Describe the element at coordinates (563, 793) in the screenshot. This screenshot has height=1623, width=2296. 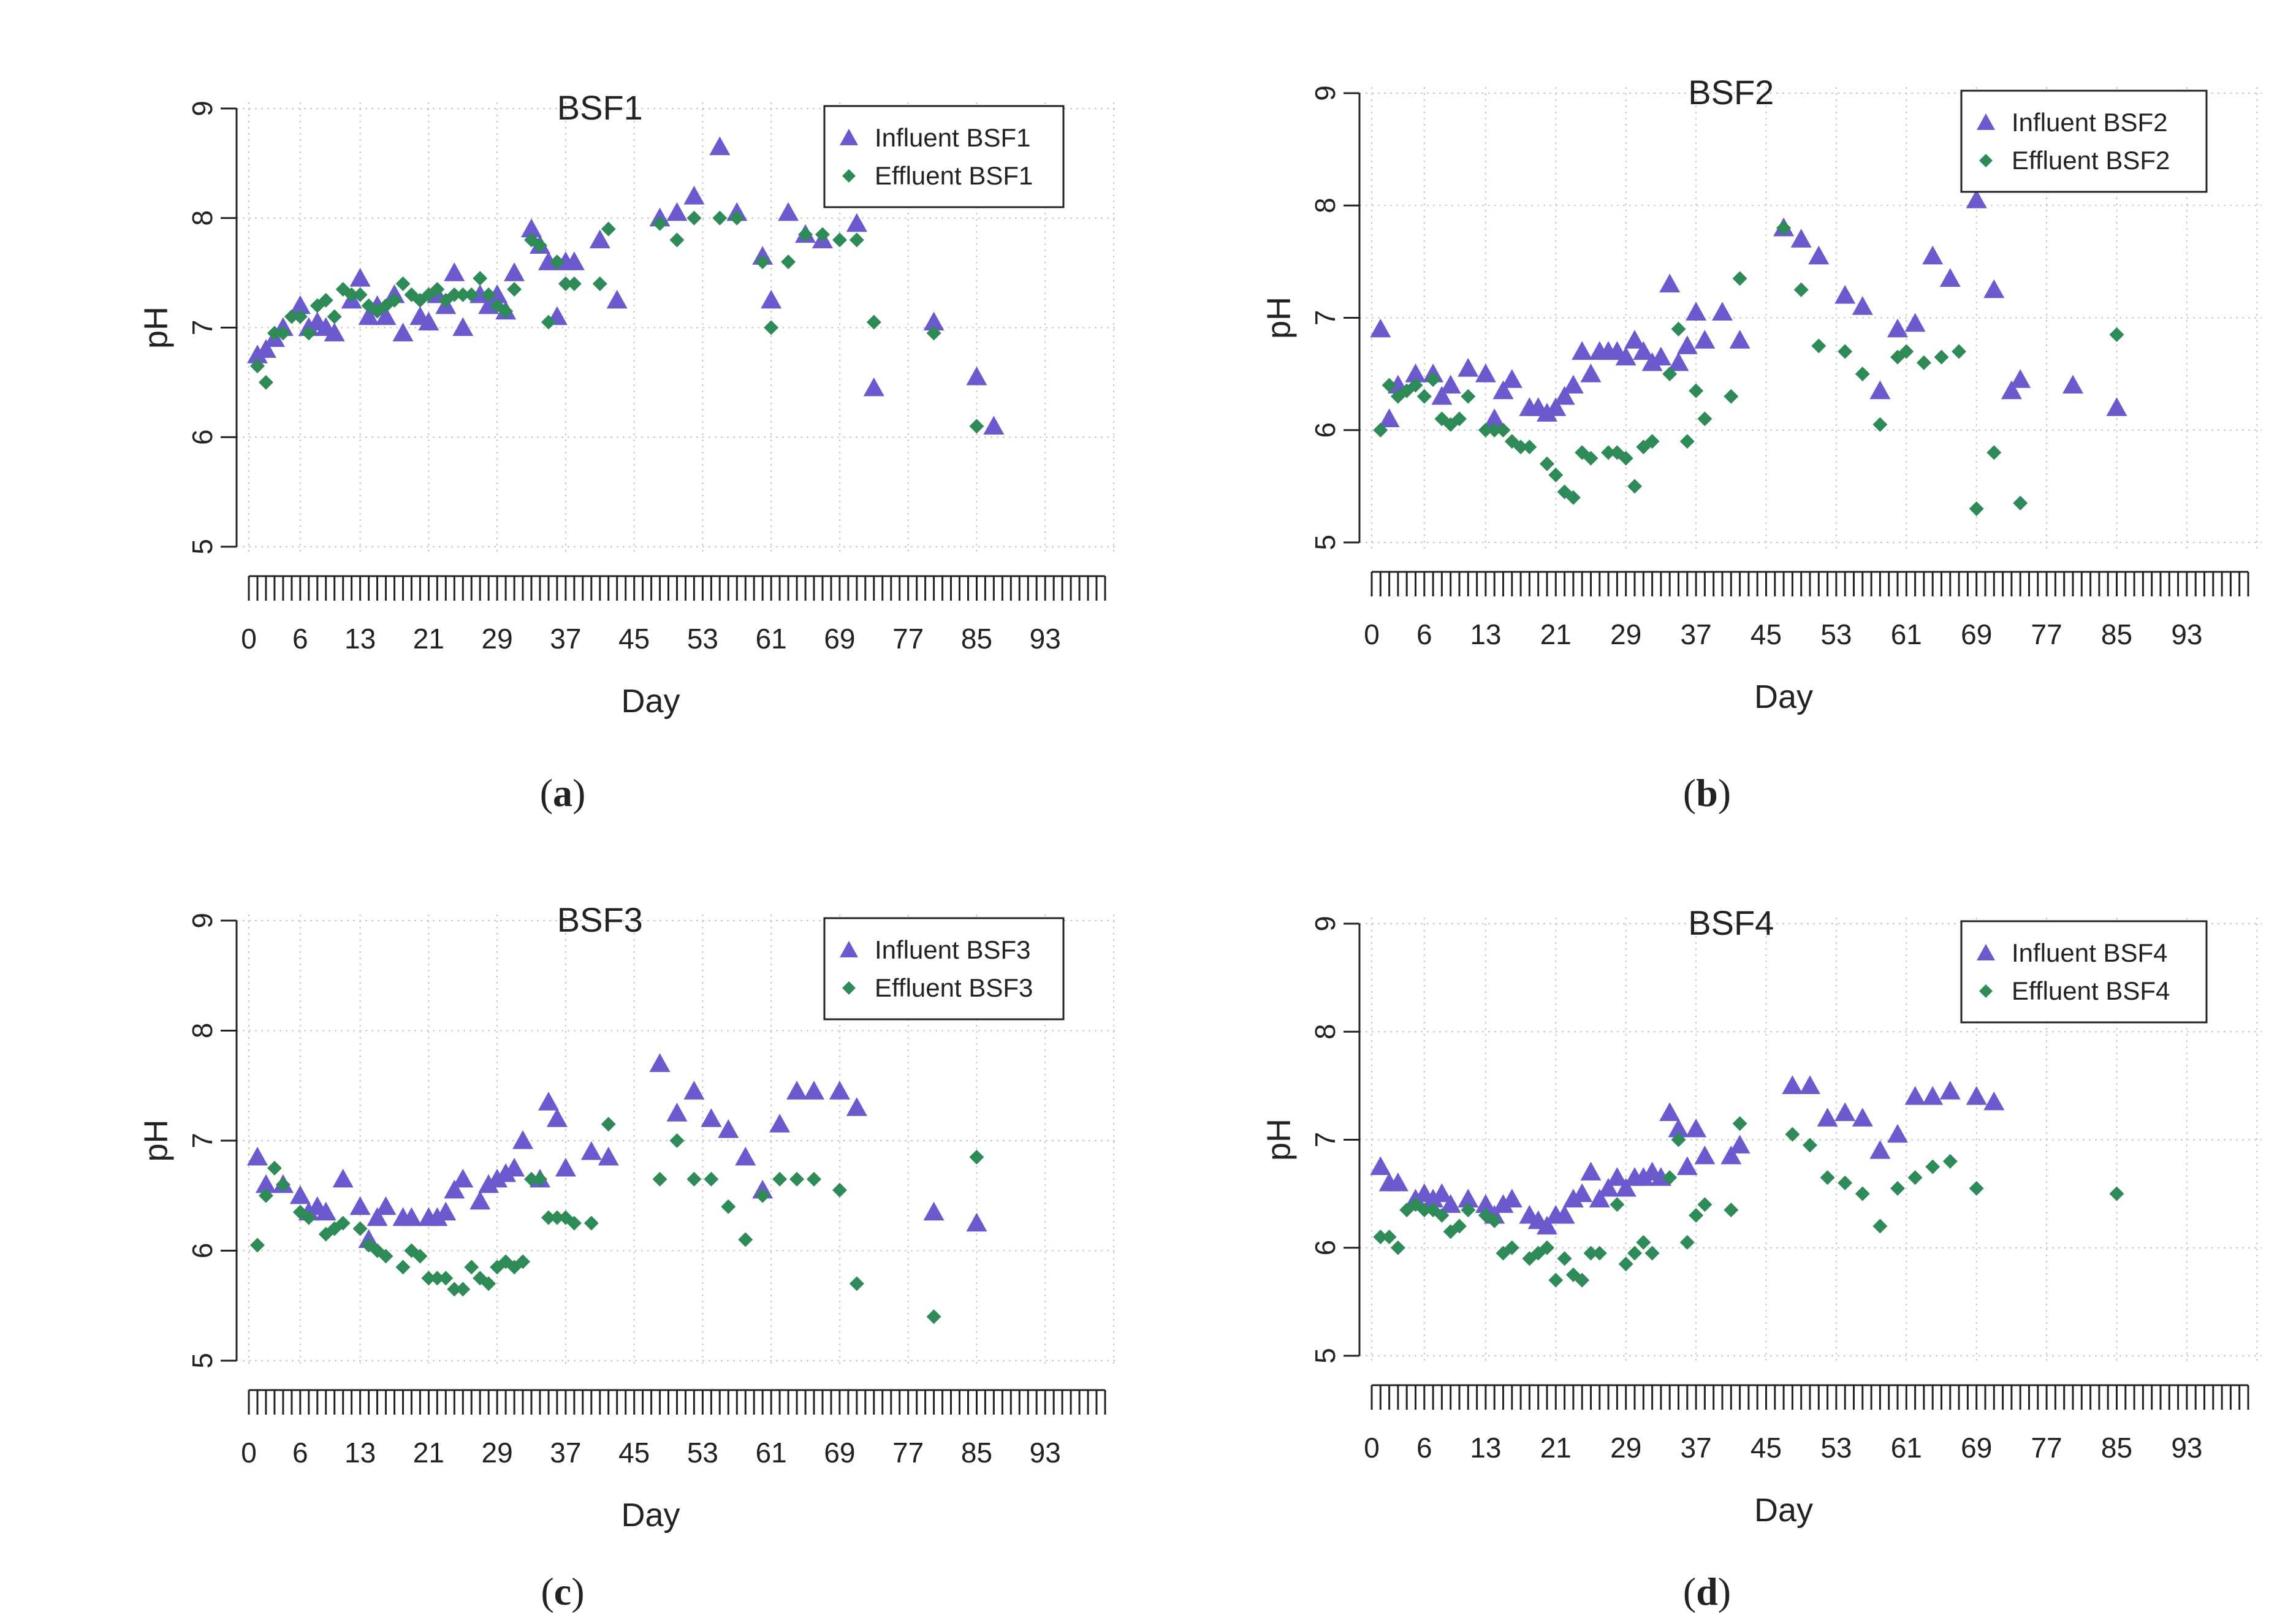
I see `panel-caption: (a)` at that location.